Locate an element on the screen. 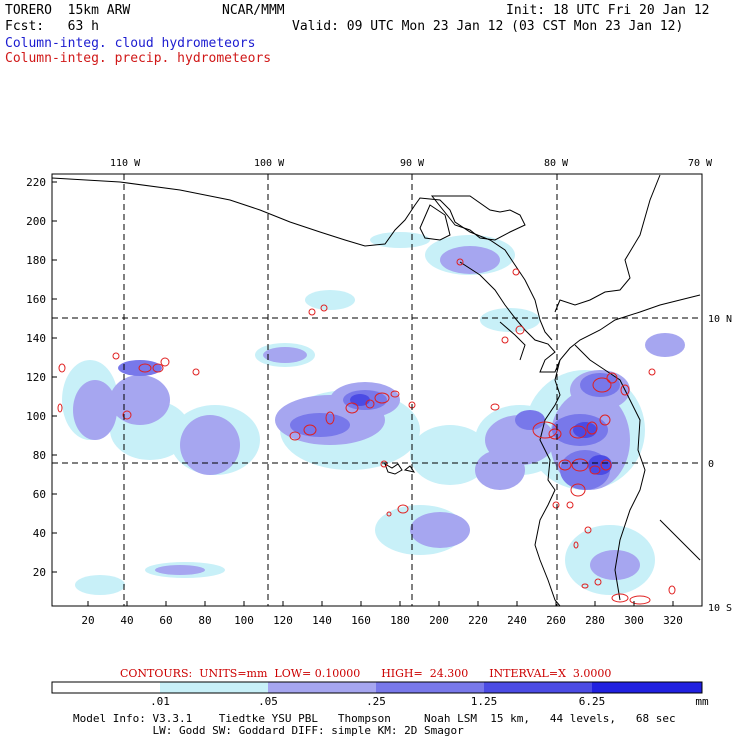 The width and height of the screenshot is (740, 740). lat-label-10n: 10 N is located at coordinates (720, 319).